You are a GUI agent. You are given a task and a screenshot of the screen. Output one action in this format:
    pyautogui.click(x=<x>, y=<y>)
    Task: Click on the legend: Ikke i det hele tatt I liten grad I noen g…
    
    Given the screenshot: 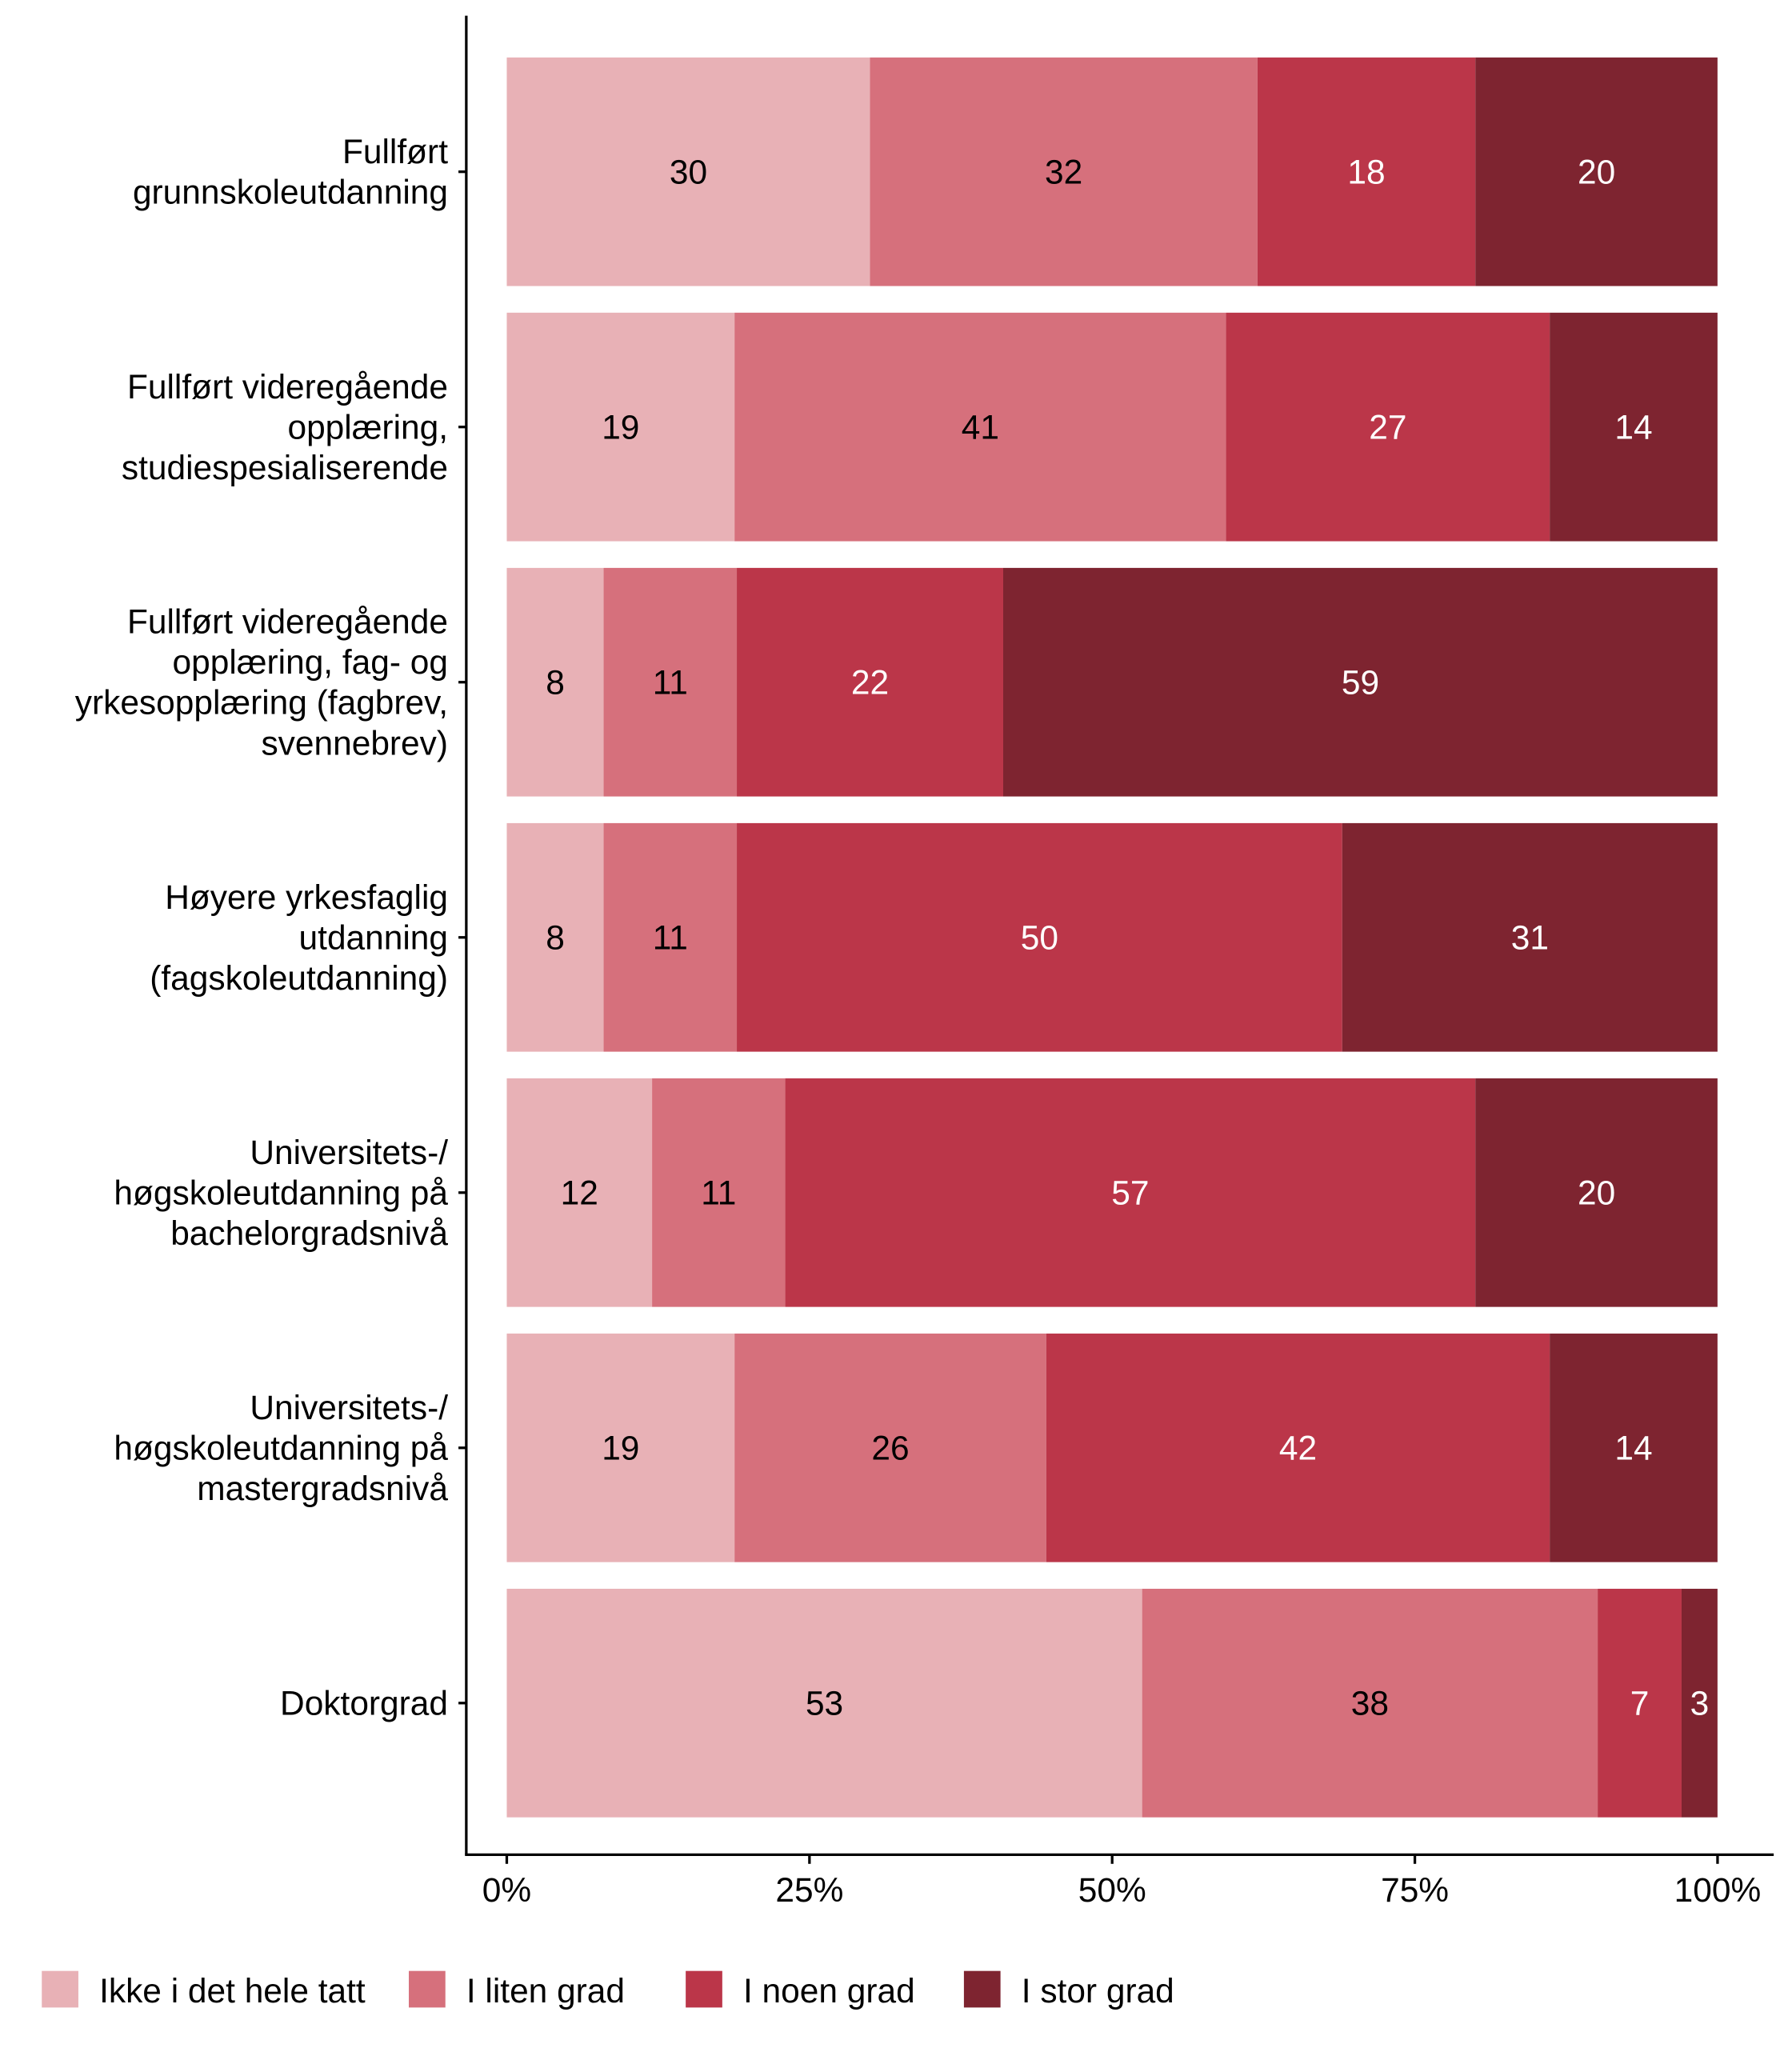 What is the action you would take?
    pyautogui.click(x=608, y=1990)
    